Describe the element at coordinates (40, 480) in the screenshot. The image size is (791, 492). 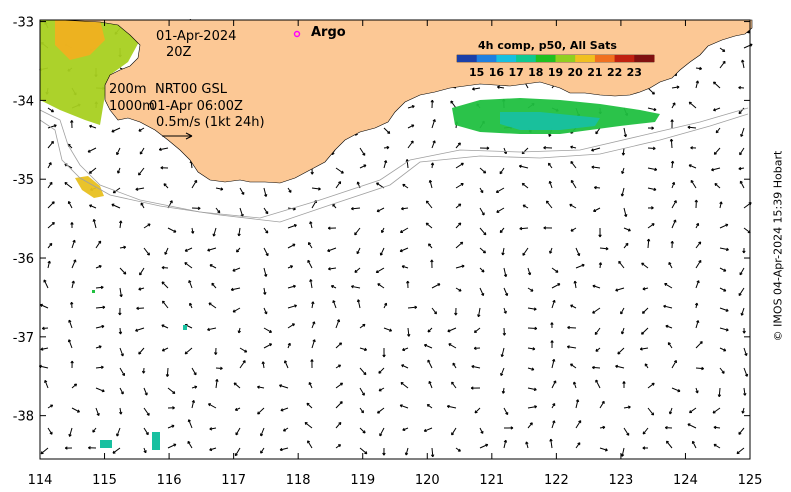
I see `x-tick-label: 114` at that location.